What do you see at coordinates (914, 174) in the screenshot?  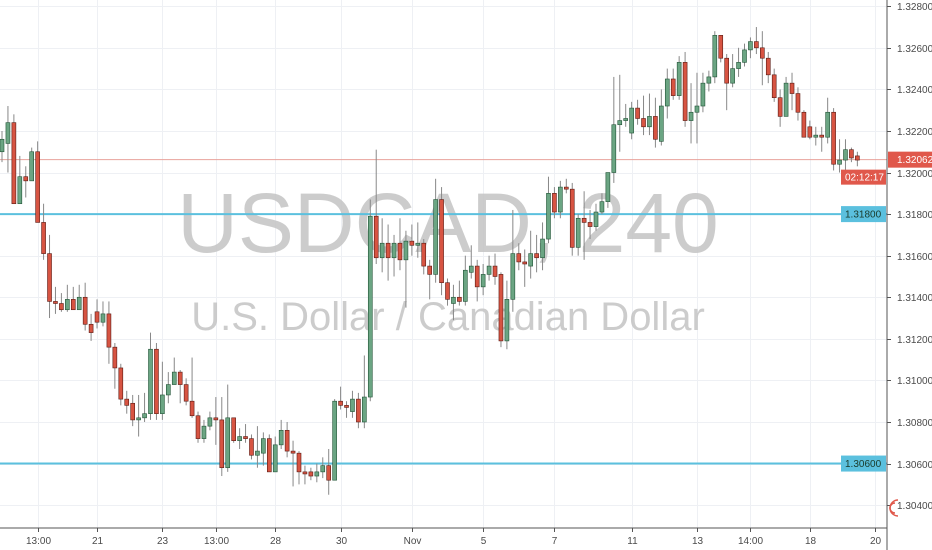 I see `price-tick-label: 1.32000` at bounding box center [914, 174].